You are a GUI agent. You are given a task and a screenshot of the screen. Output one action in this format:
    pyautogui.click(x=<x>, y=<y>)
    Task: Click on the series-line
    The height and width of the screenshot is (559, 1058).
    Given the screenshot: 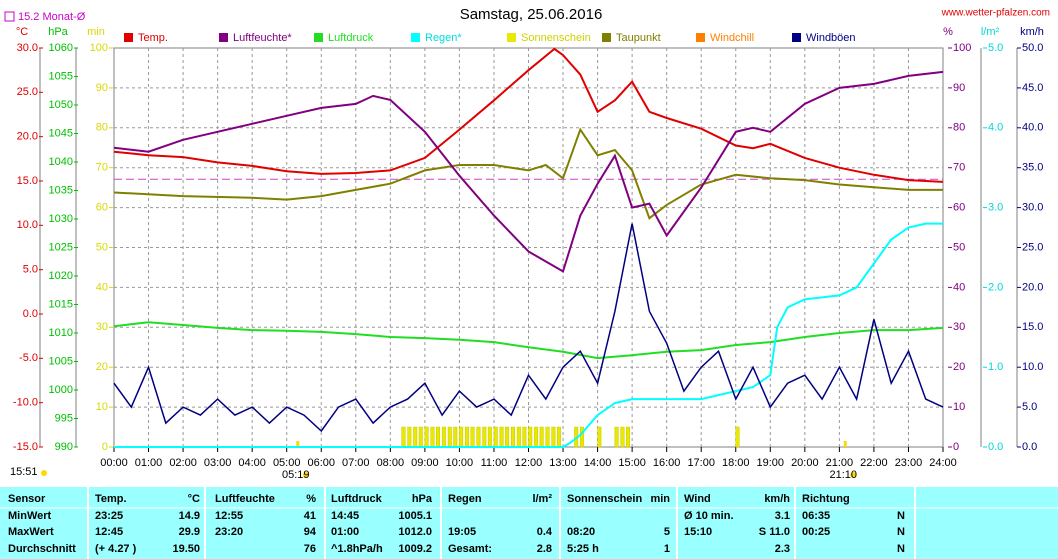 What is the action you would take?
    pyautogui.click(x=528, y=340)
    